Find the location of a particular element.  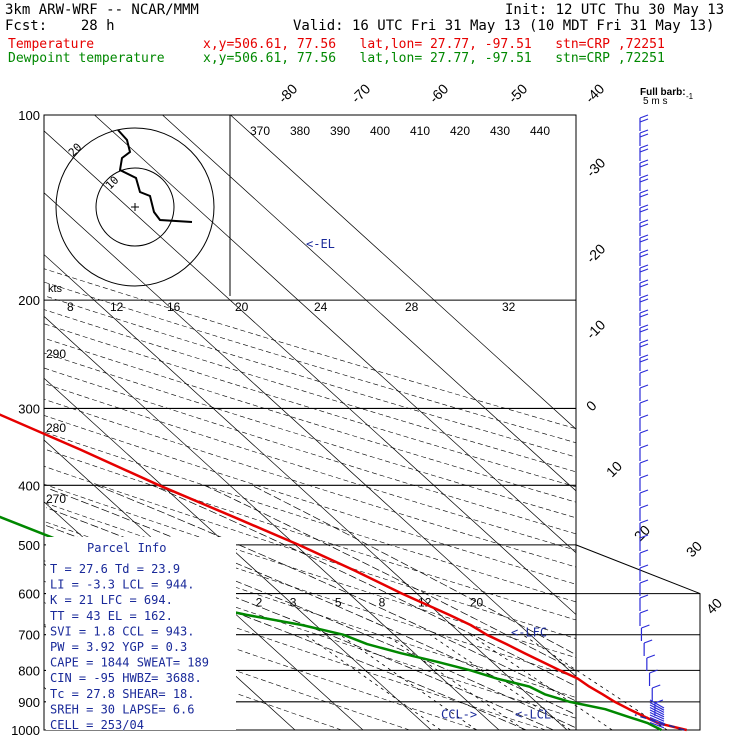

upper-scale-label: 20 is located at coordinates (242, 307).